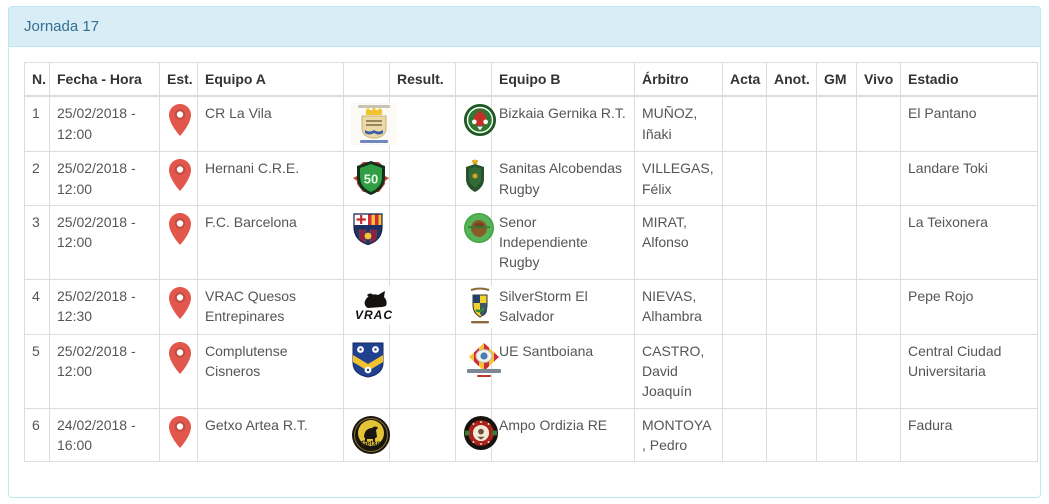 The width and height of the screenshot is (1049, 504). I want to click on cell-fecha: 24/02/2018 - 16:00, so click(104, 435).